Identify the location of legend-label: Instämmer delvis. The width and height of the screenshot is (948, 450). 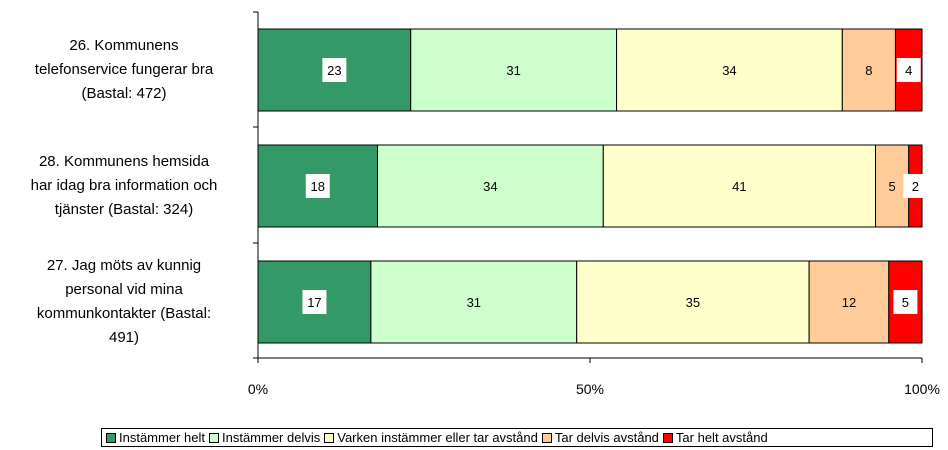
(271, 437).